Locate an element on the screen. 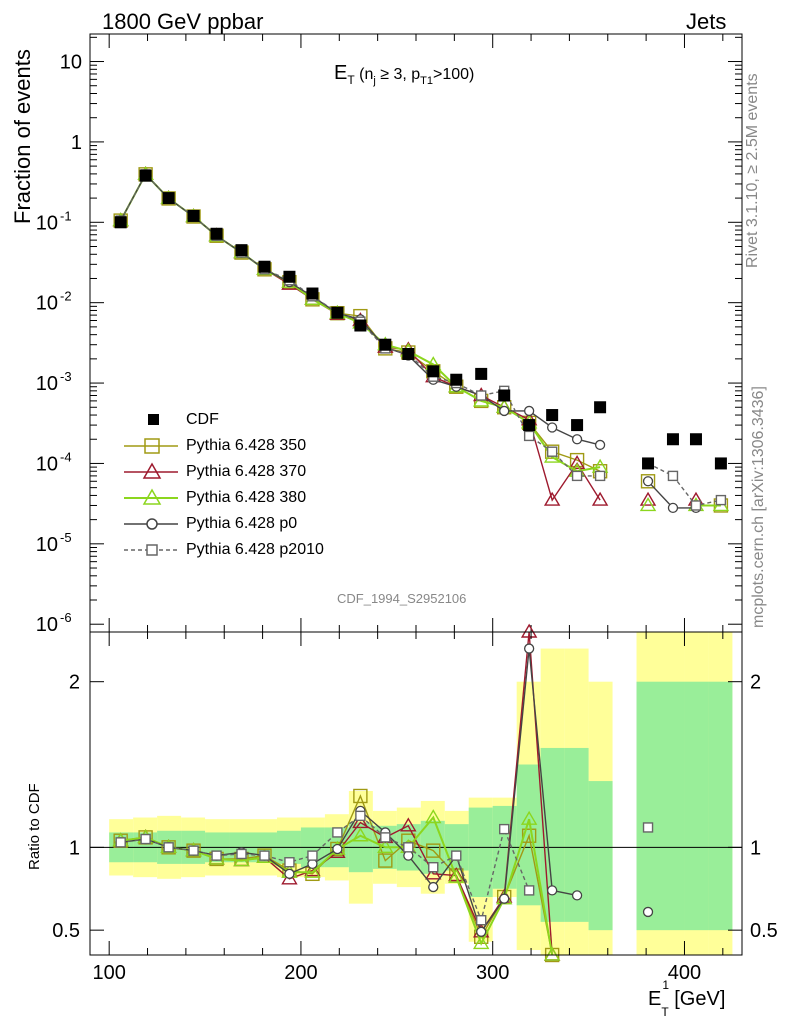 This screenshot has width=786, height=1024. y-tick-exp-5: -4 is located at coordinates (66, 456).